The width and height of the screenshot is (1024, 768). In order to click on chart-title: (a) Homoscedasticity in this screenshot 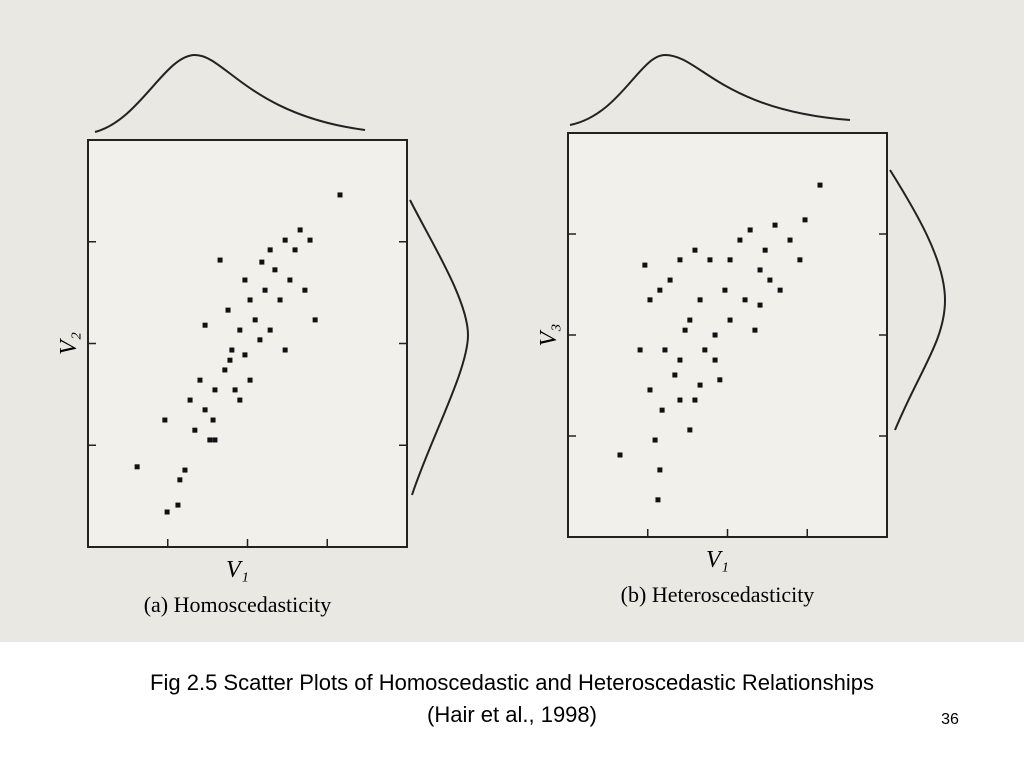, I will do `click(238, 604)`.